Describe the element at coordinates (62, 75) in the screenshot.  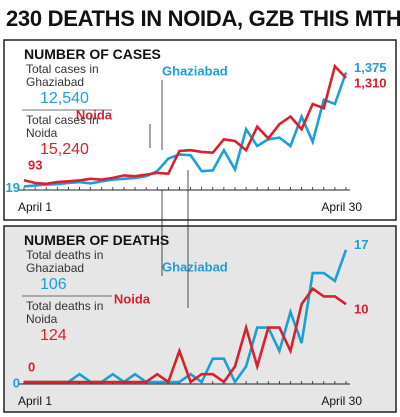
I see `total-caption: Total cases in Ghaziabad` at that location.